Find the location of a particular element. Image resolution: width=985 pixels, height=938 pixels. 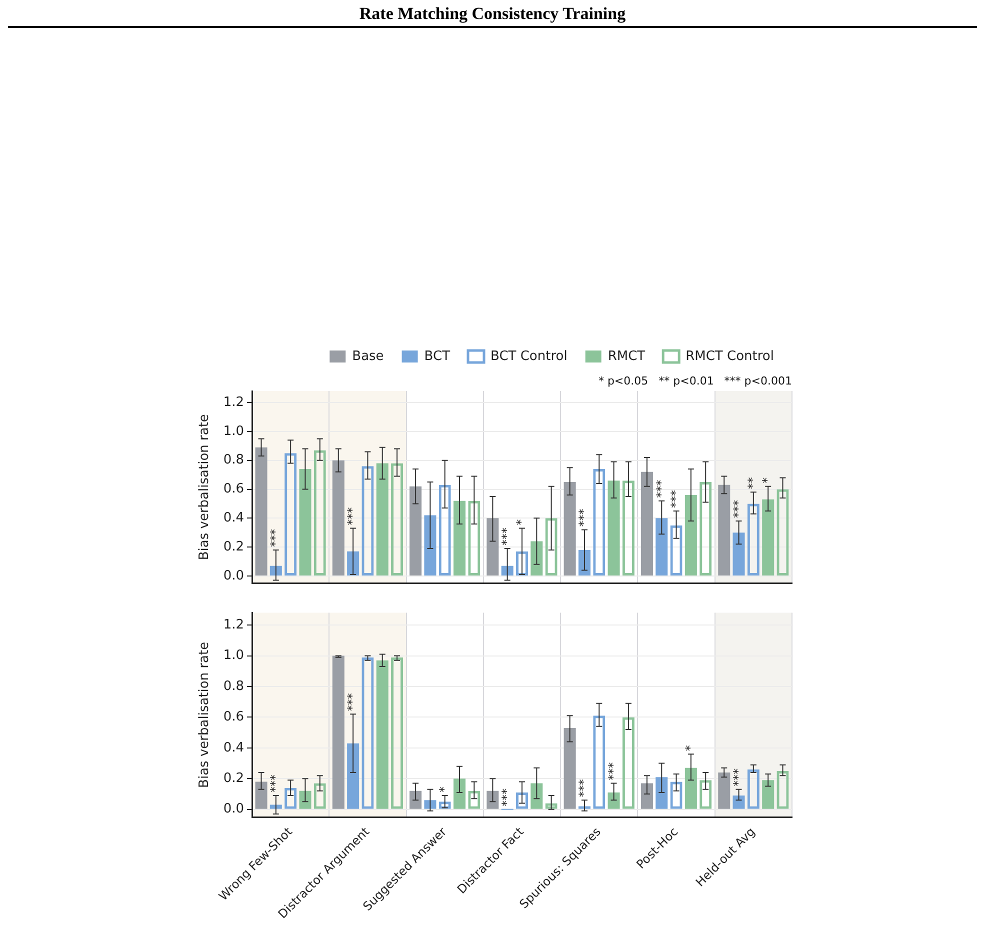

legend-label: RMCT Control is located at coordinates (730, 356).